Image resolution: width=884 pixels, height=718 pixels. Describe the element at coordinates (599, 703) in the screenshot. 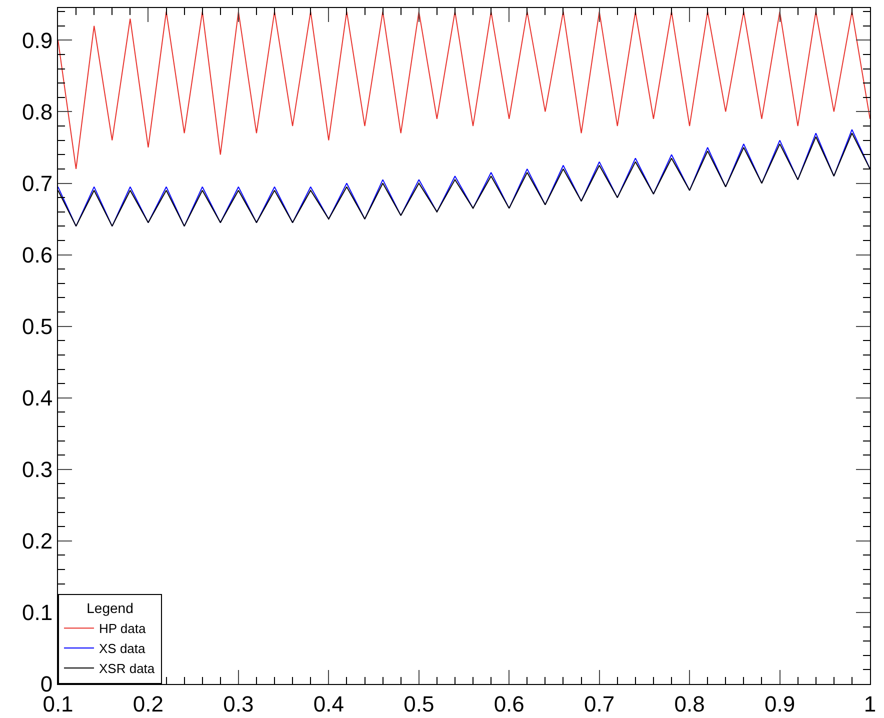

I see `x-tick-label: 0.7` at that location.